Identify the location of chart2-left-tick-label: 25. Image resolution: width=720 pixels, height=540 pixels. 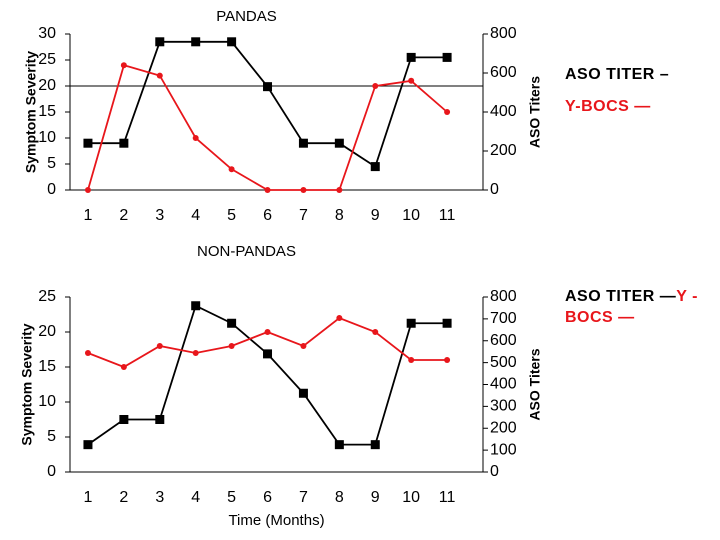
(47, 296).